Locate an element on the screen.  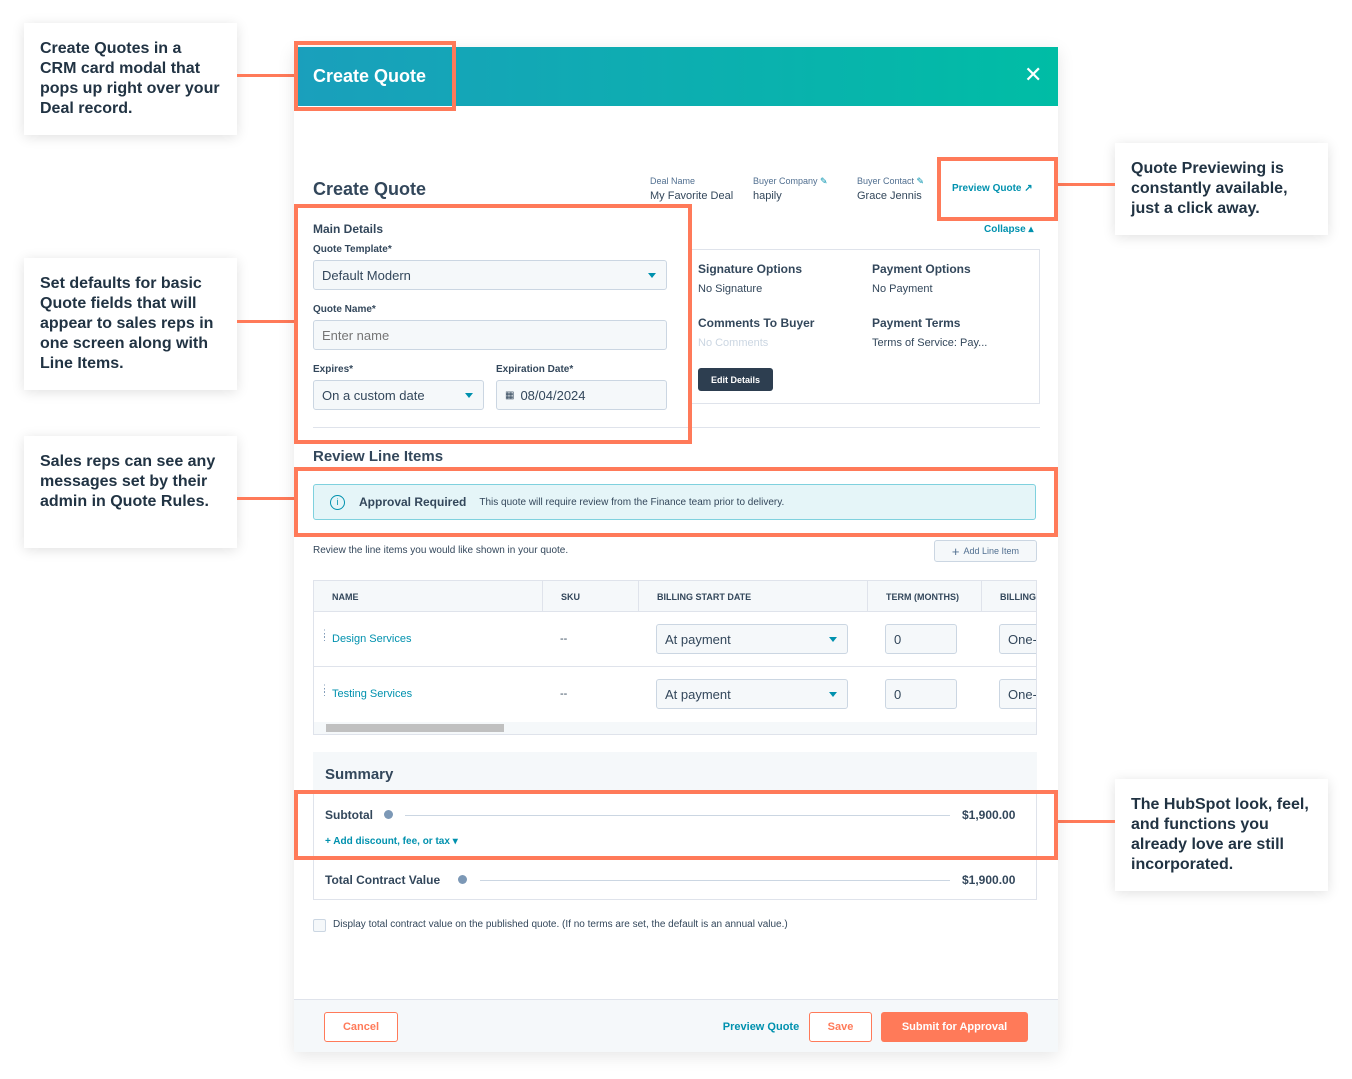
alert-title: Approval Required is located at coordinates (413, 502).